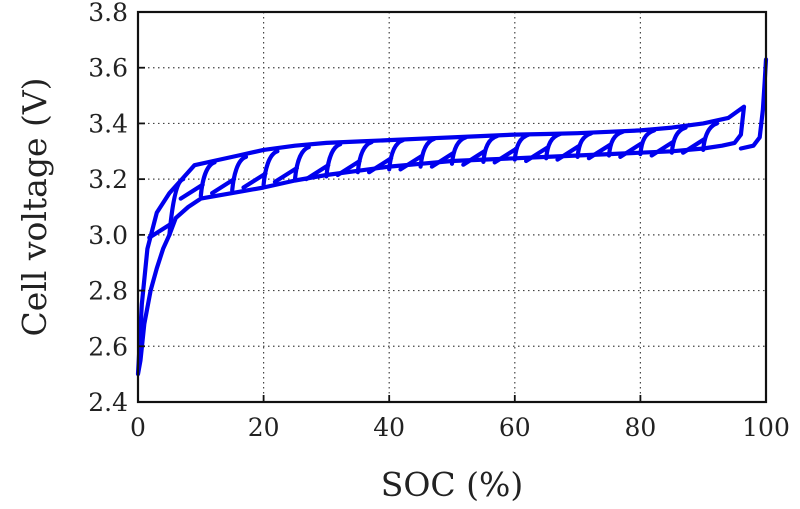 This screenshot has width=800, height=509. Describe the element at coordinates (766, 427) in the screenshot. I see `x-tick-label: 100` at that location.